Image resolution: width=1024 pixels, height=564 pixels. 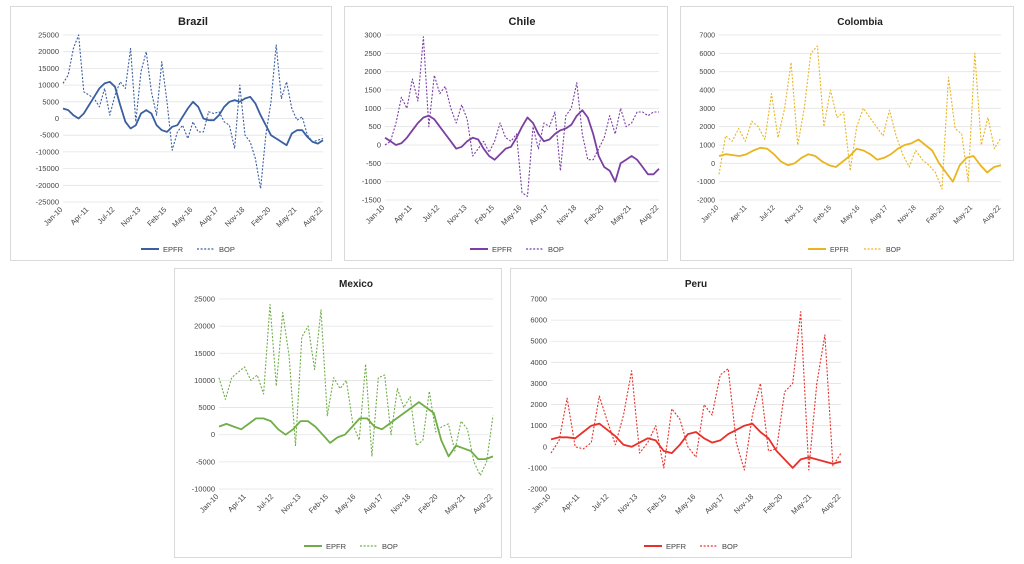 I want to click on y-tick-label: 10000, so click(x=204, y=380).